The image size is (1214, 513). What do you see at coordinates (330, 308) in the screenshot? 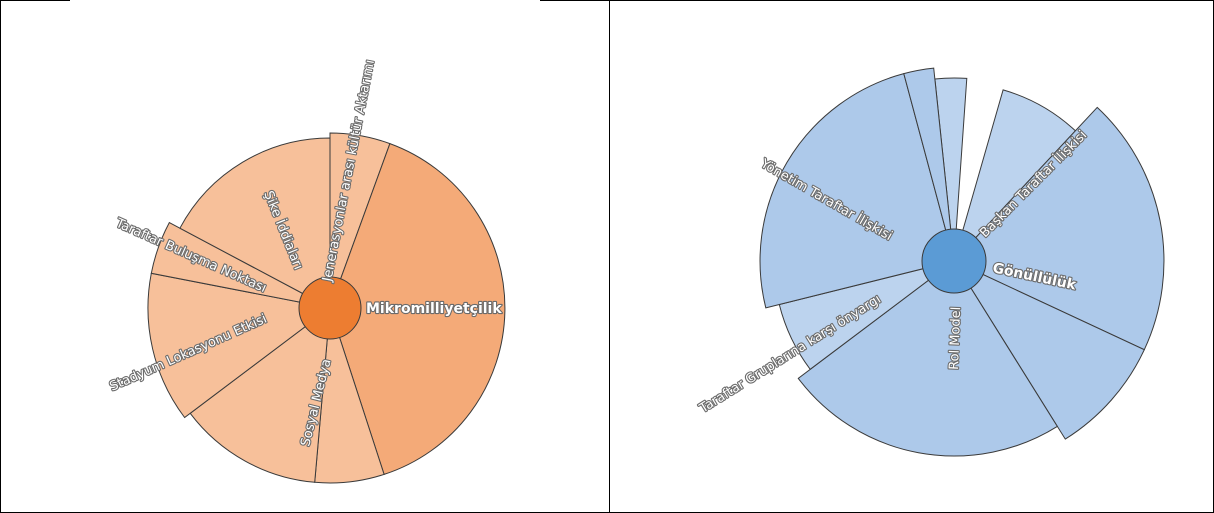
I see `left-hub` at bounding box center [330, 308].